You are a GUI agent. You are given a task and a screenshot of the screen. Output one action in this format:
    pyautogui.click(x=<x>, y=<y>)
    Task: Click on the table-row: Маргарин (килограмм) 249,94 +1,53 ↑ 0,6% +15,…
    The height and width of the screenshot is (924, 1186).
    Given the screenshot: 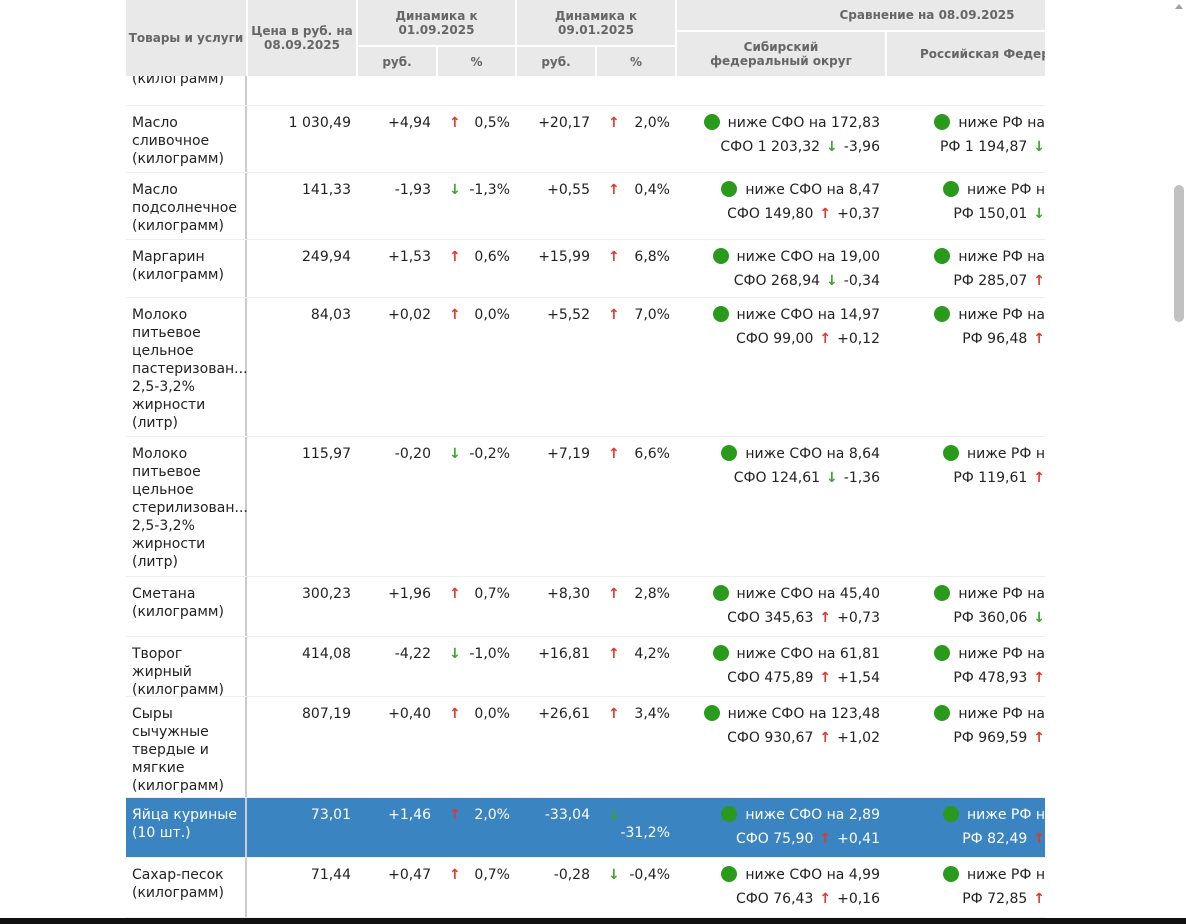 What is the action you would take?
    pyautogui.click(x=585, y=269)
    